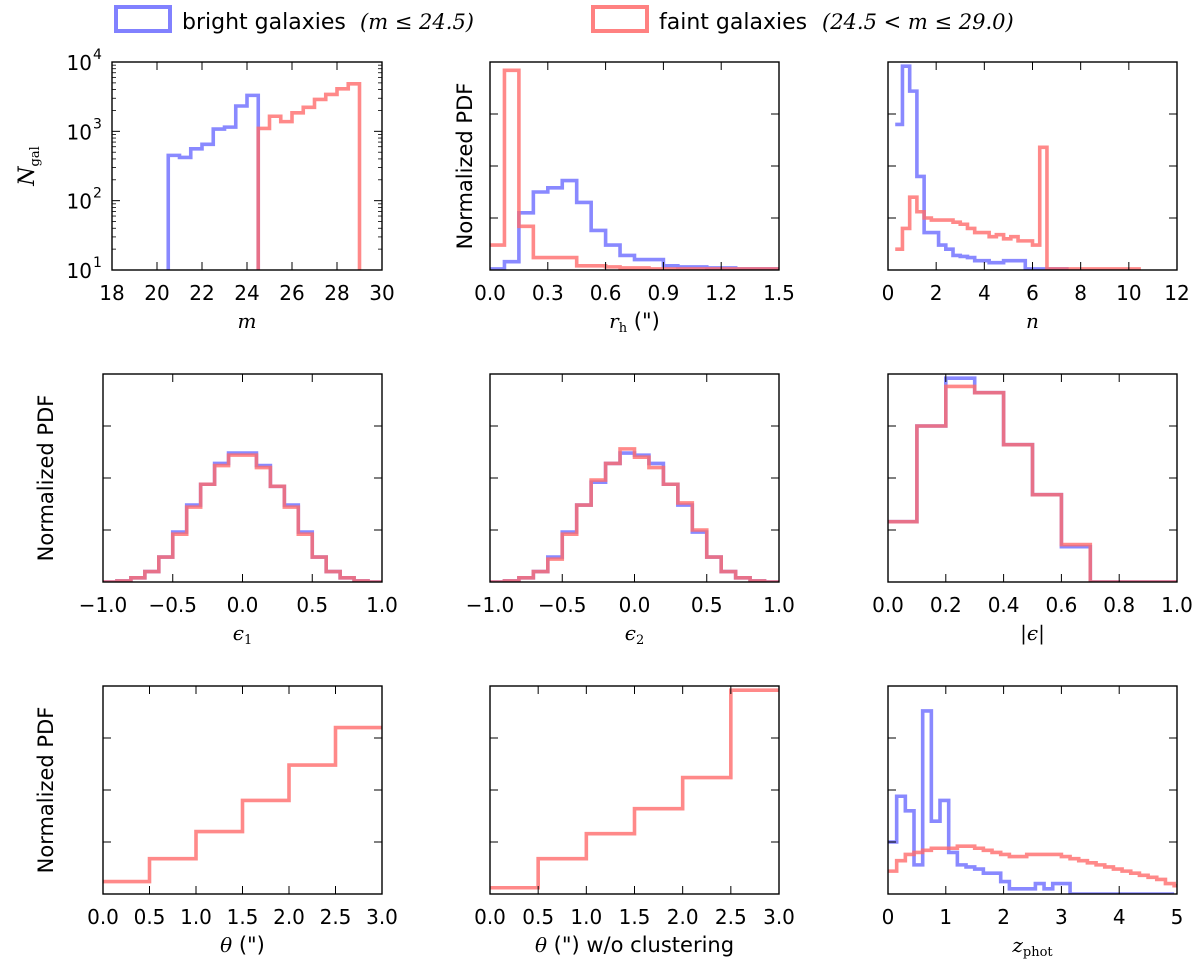 This screenshot has width=1200, height=974. Describe the element at coordinates (309, 175) in the screenshot. I see `series-faint-m` at that location.